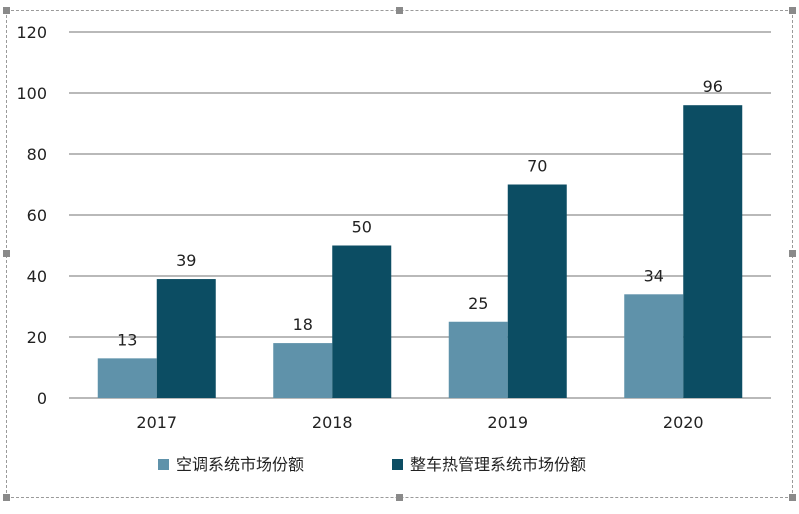 This screenshot has width=799, height=514. Describe the element at coordinates (303, 324) in the screenshot. I see `data-label: 18` at that location.